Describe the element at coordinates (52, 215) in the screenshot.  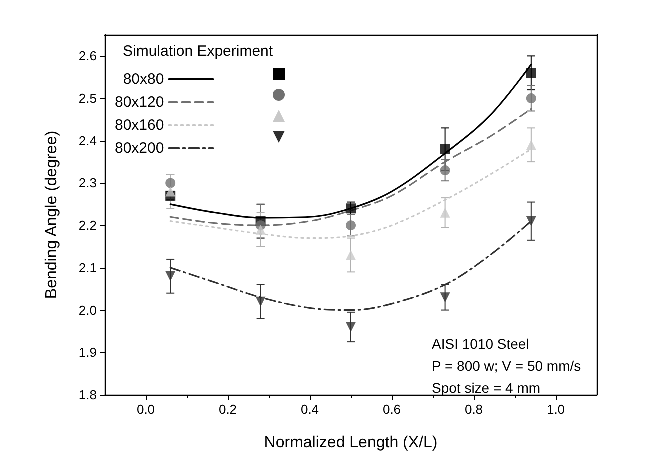
I see `y-axis-title: Bending Angle (degree)` at that location.